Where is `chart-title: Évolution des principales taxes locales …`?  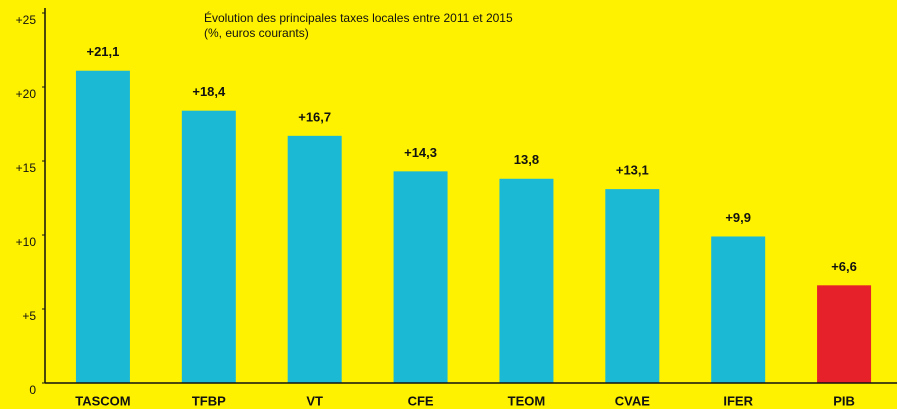
chart-title: Évolution des principales taxes locales … is located at coordinates (358, 17).